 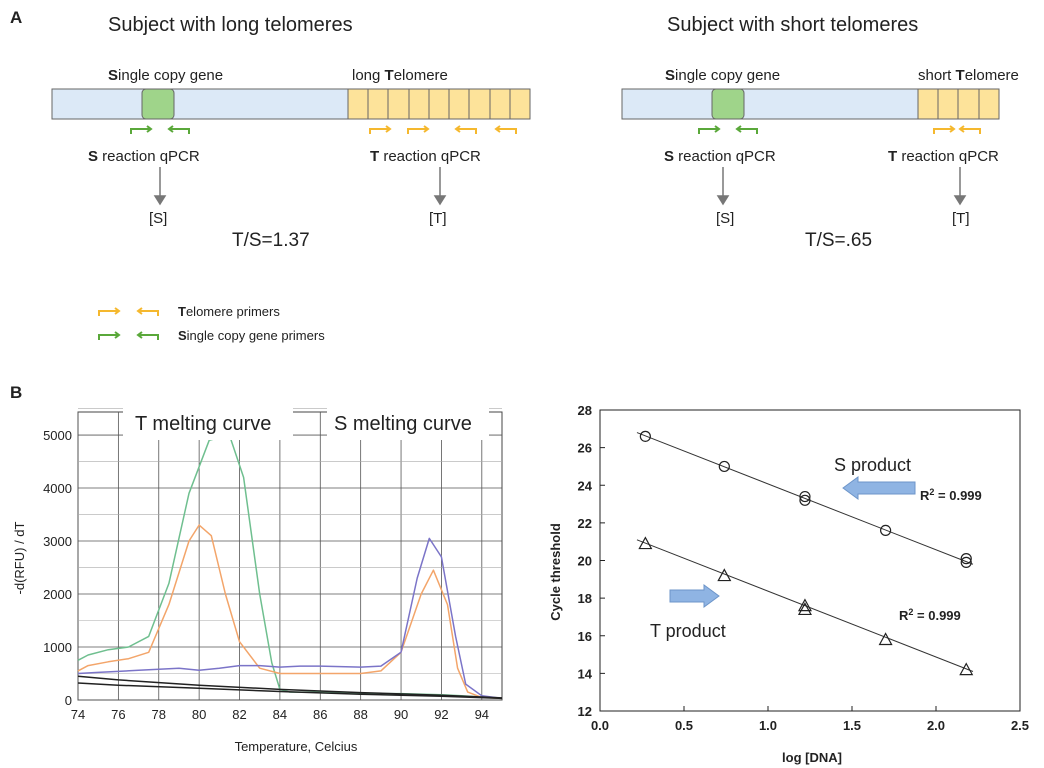 What do you see at coordinates (839, 240) in the screenshot?
I see `right-ratio: T/S=.65` at bounding box center [839, 240].